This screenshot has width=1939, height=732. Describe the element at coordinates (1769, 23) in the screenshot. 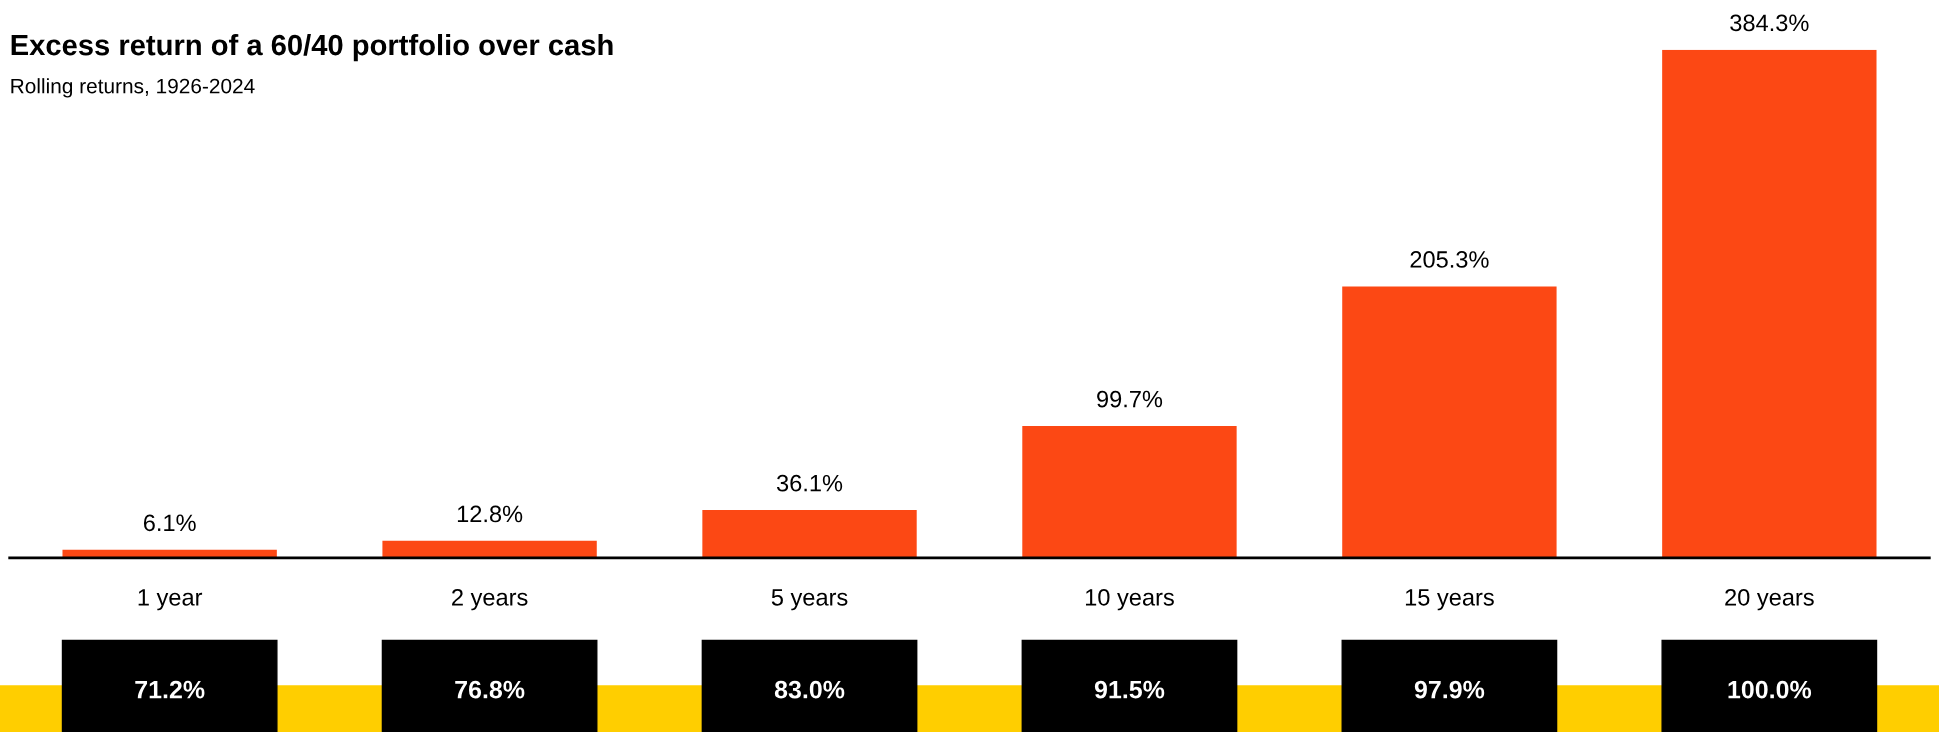

I see `data-label: 384.3%` at that location.